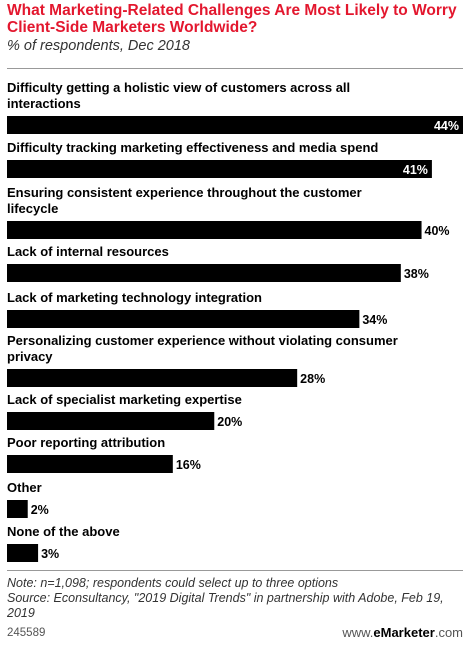 The width and height of the screenshot is (470, 645). What do you see at coordinates (188, 465) in the screenshot?
I see `value-label: 16%` at bounding box center [188, 465].